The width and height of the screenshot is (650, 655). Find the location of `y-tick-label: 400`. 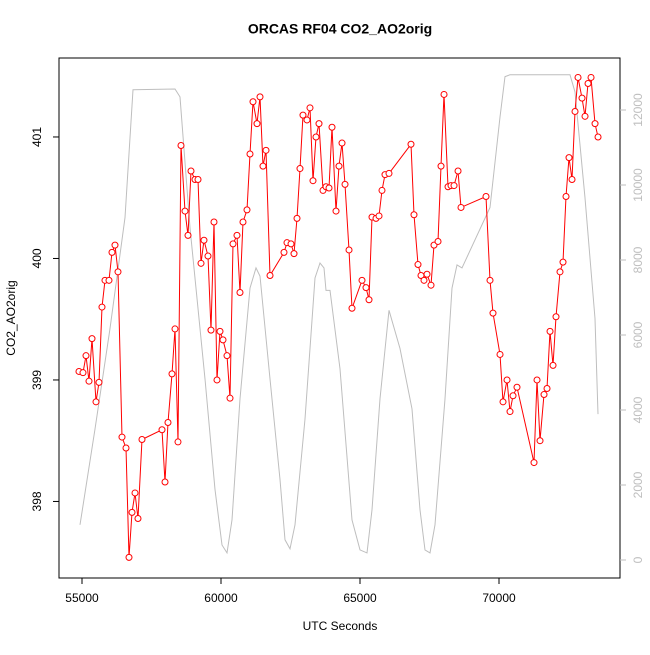

y-tick-label: 400 is located at coordinates (37, 258).